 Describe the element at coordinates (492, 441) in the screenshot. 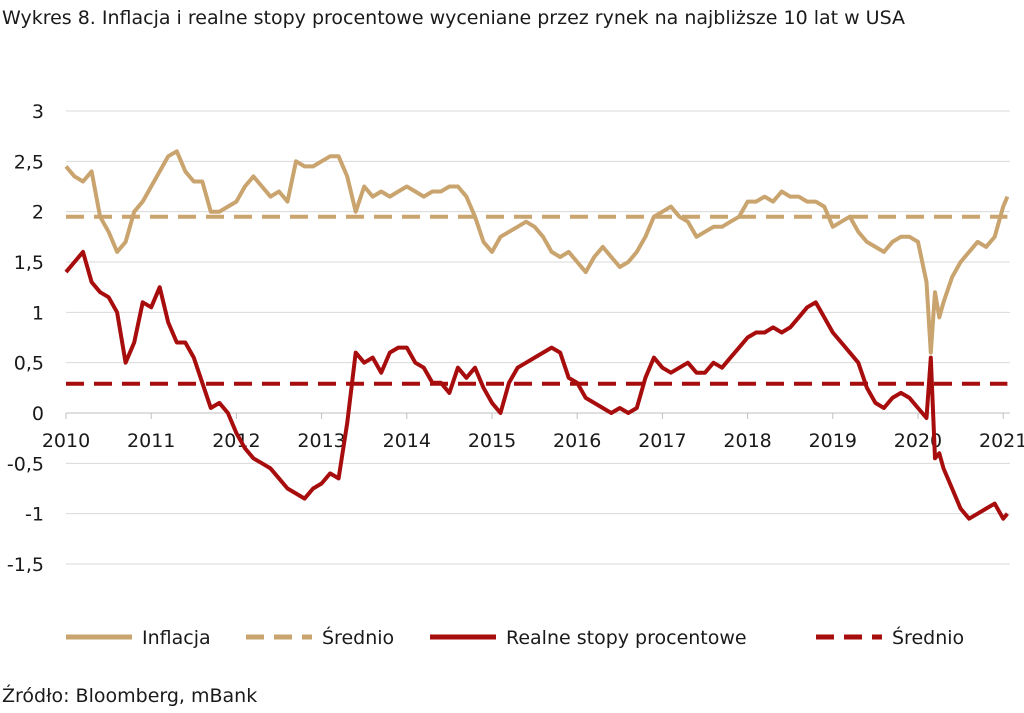

I see `x-tick-label: 2015` at that location.